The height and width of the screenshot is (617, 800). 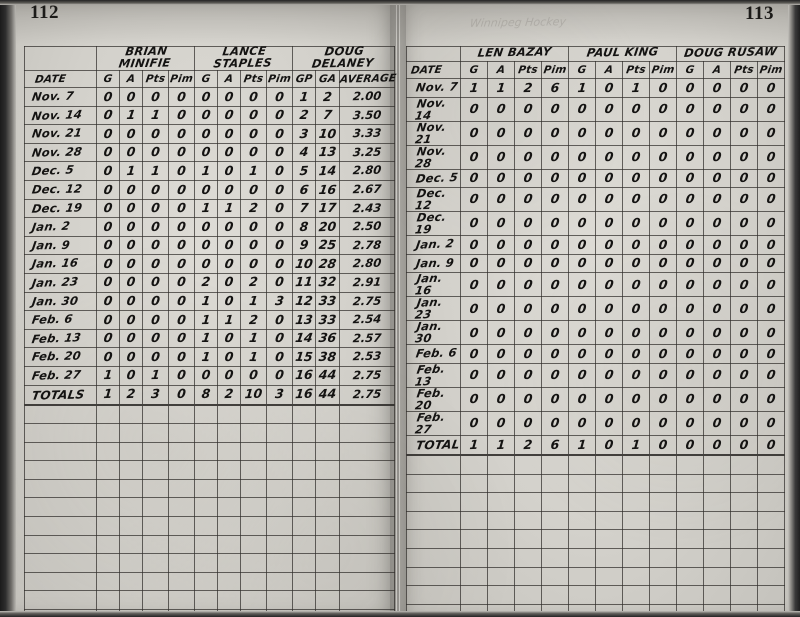 I want to click on totals-minifie-3-text: 0, so click(x=181, y=394).